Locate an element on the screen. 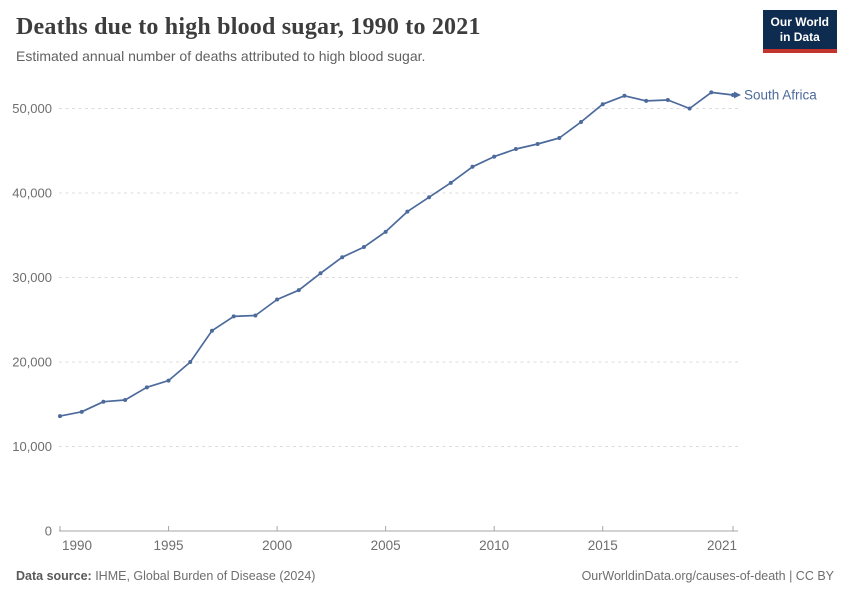 The image size is (850, 600). svg-text: 40,000 is located at coordinates (32, 192).